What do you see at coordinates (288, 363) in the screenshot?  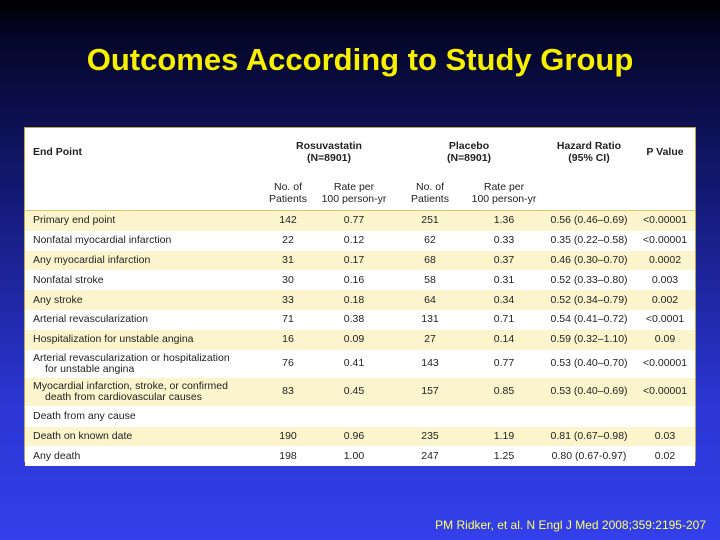 I see `cell-rosuvastatin-patients: 76` at bounding box center [288, 363].